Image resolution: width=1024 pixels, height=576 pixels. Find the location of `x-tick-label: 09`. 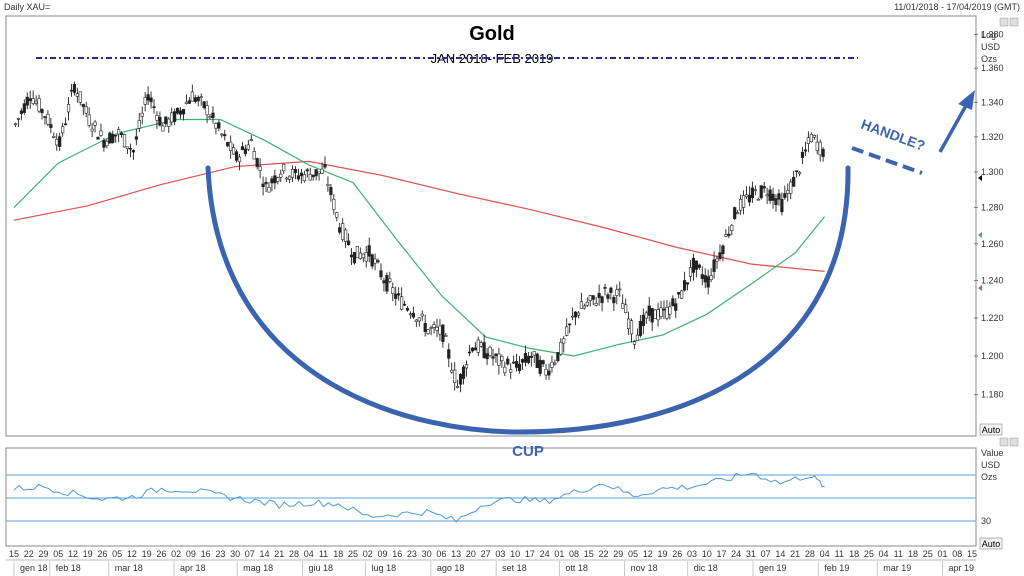

x-tick-label: 09 is located at coordinates (191, 554).